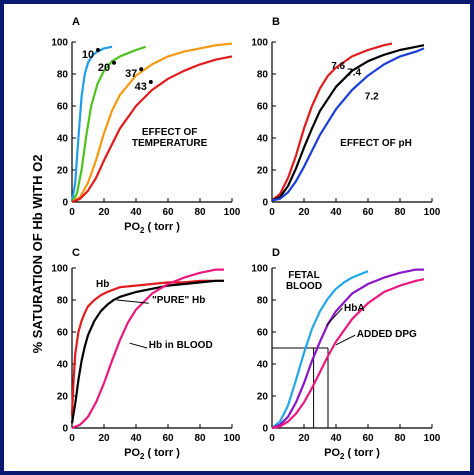 Image resolution: width=474 pixels, height=475 pixels. What do you see at coordinates (376, 143) in the screenshot?
I see `panel-annotation: EFFECT OF pH` at bounding box center [376, 143].